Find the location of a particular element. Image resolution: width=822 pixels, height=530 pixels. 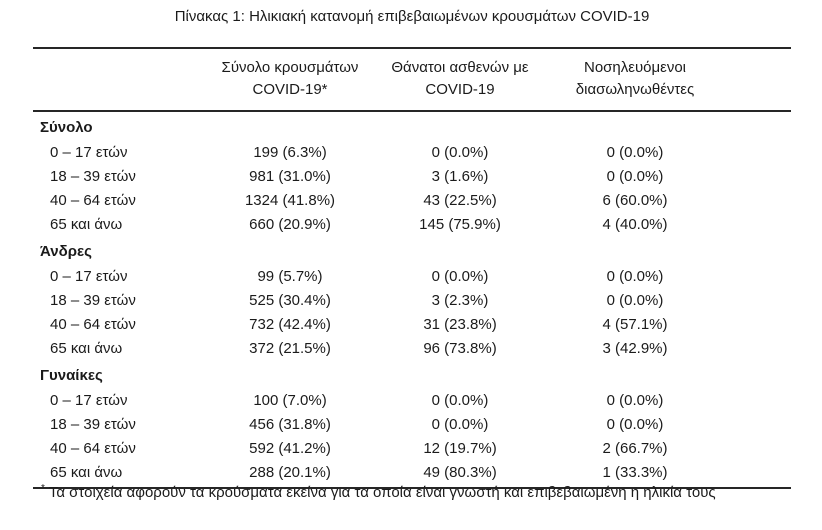

column-header-intubated-line1: Νοσηλευόμενοι is located at coordinates (634, 67).